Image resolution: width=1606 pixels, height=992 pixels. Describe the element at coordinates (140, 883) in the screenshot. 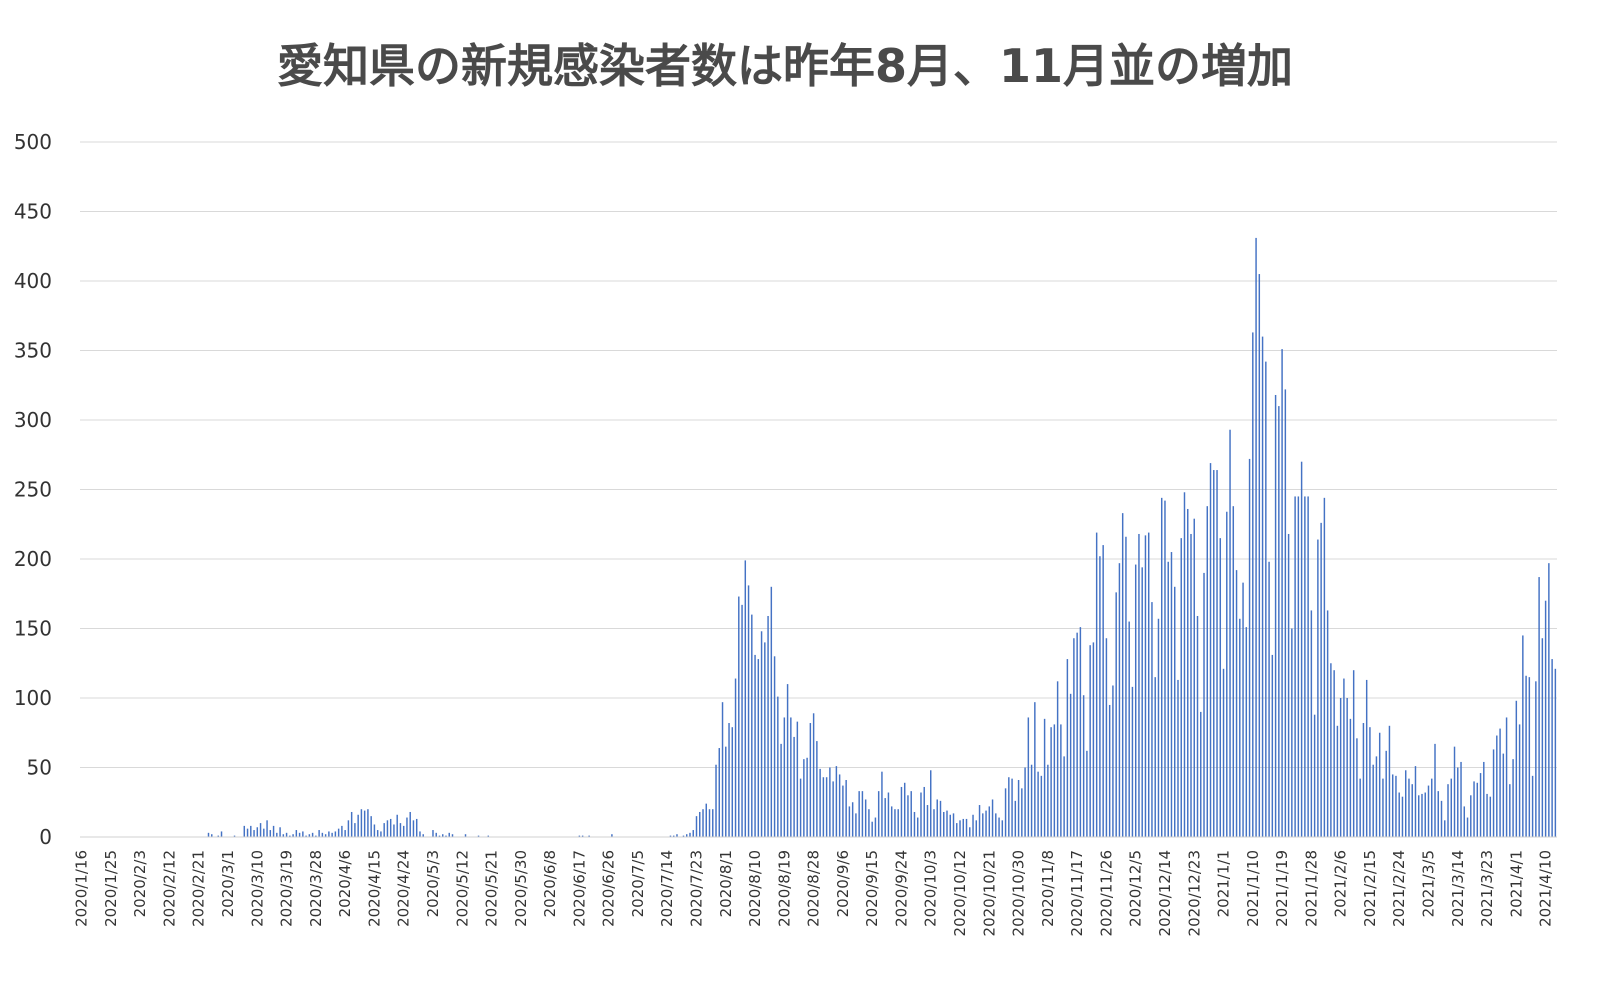

I see `x-tick-label: 2020/2/3` at that location.